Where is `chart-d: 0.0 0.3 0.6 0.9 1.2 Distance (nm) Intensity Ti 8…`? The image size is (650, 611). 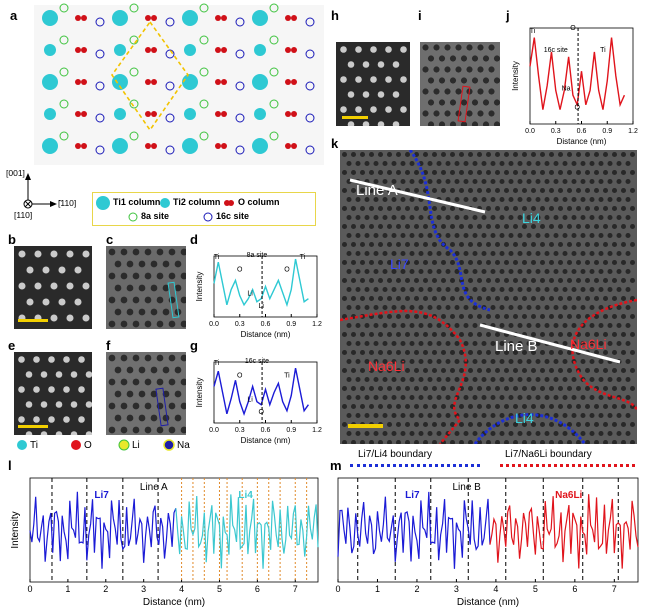
chart-d: 0.0 0.3 0.6 0.9 1.2 Distance (nm) Intensity Ti 8… is located at coordinates (258, 295).